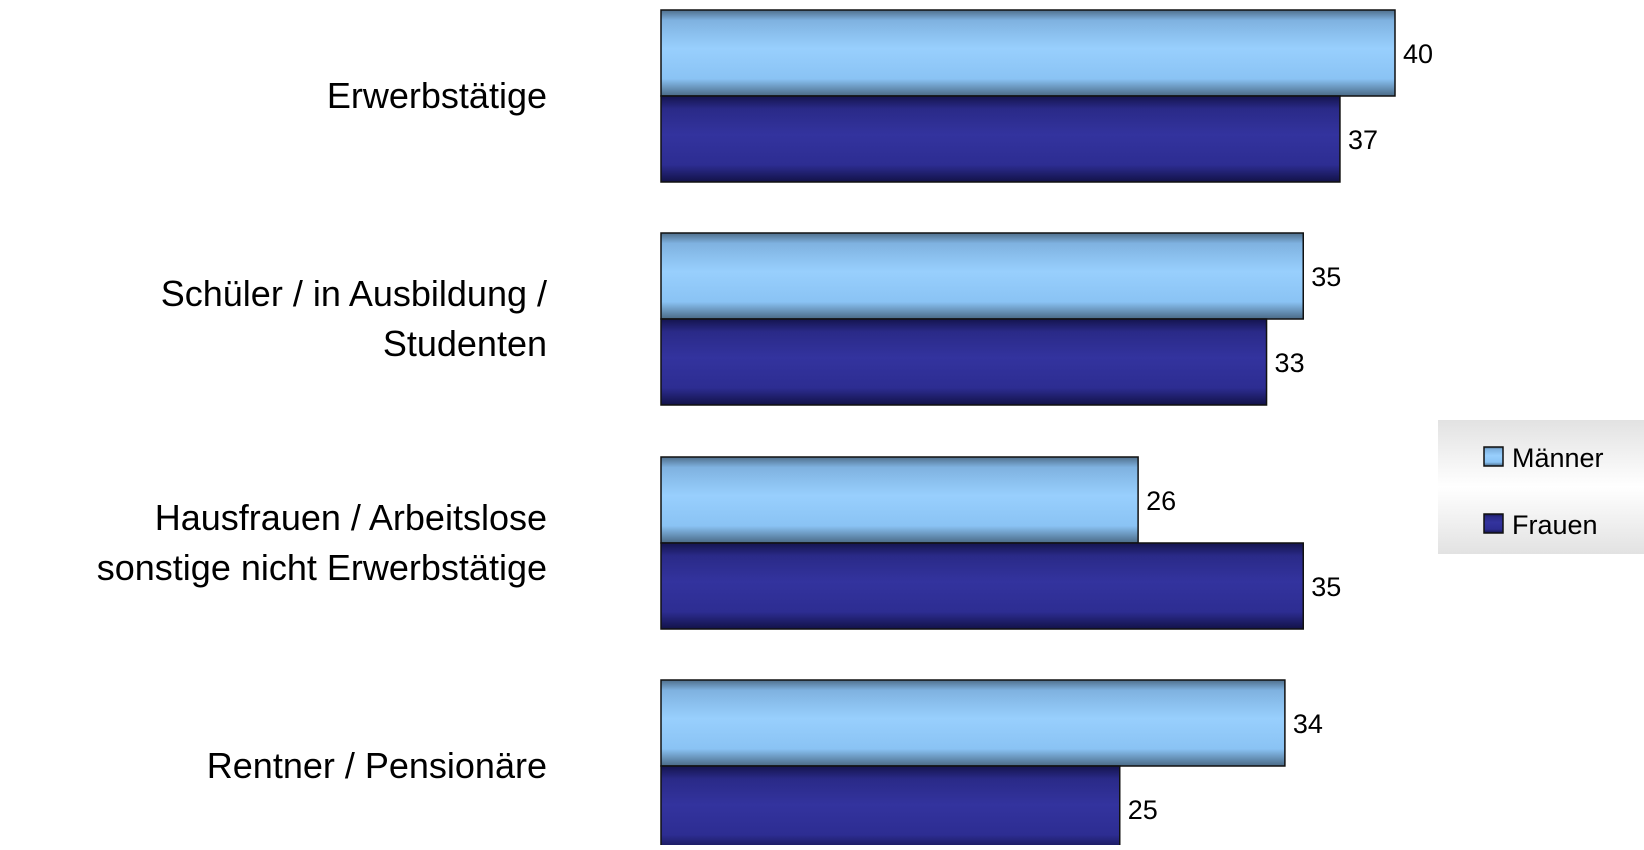 The image size is (1644, 850). What do you see at coordinates (1493, 456) in the screenshot?
I see `legend-swatch-maenner` at bounding box center [1493, 456].